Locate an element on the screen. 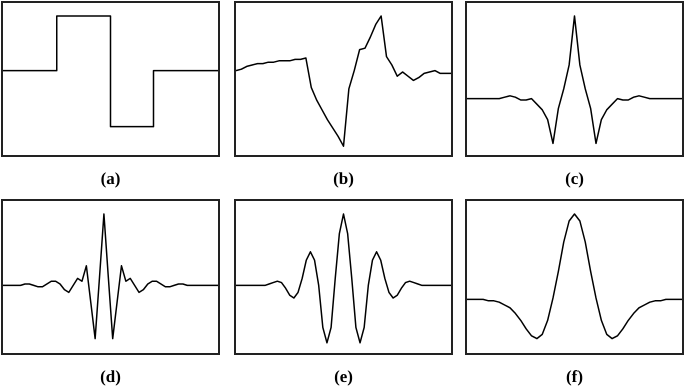 This screenshot has width=685, height=388. x-axis-title: (b) is located at coordinates (343, 178).